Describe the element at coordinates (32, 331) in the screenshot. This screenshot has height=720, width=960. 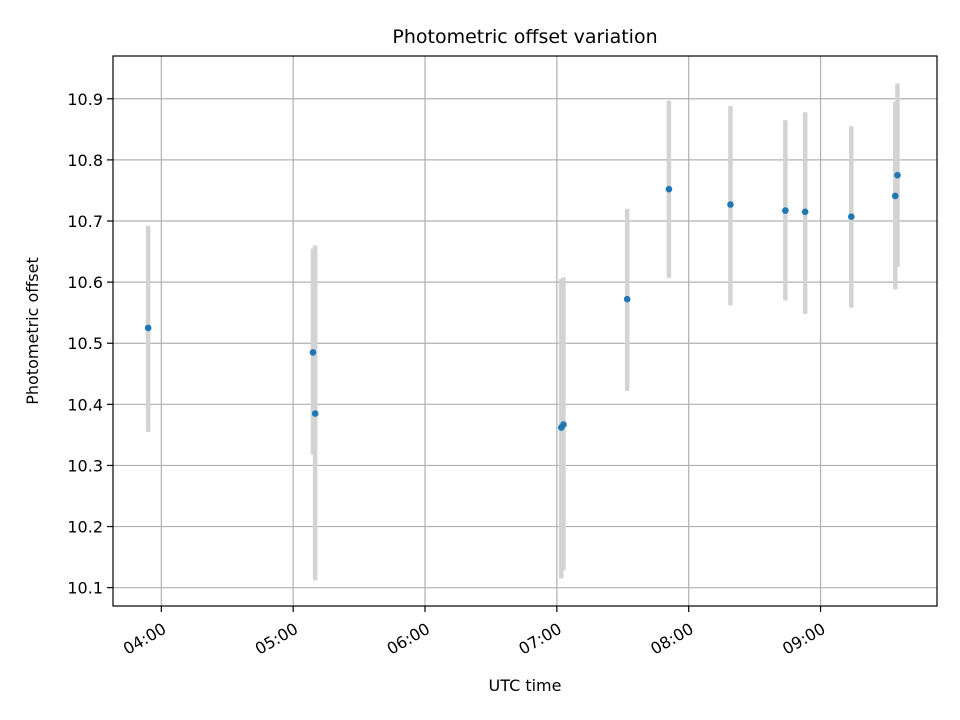
I see `y-axis-title: Photometric offset` at that location.